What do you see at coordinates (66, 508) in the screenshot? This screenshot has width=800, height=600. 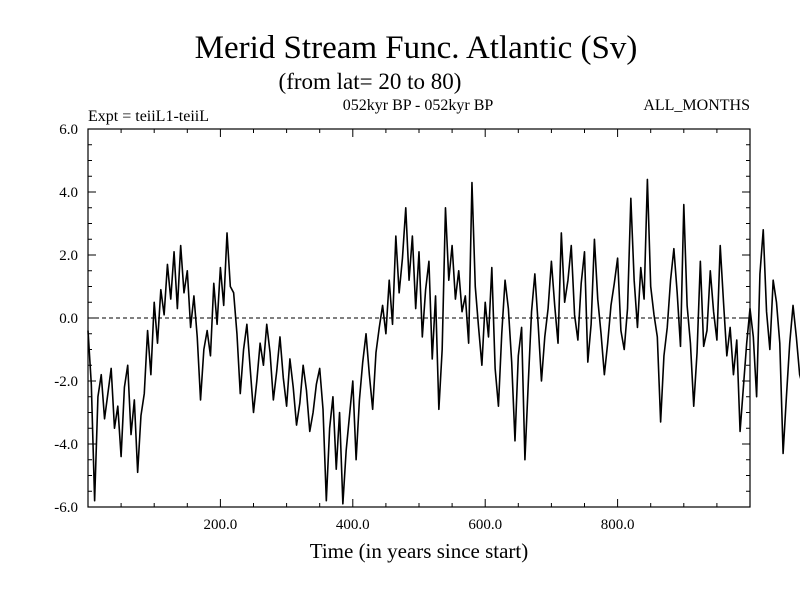 I see `y-tick-label: -6.0` at bounding box center [66, 508].